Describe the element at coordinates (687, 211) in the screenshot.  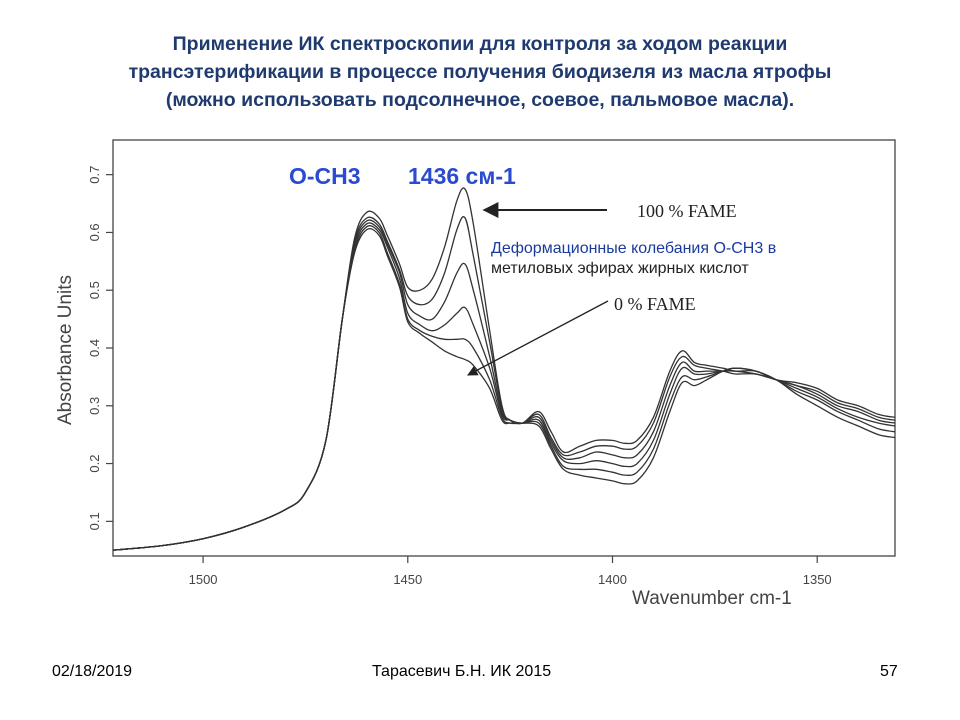
I see `annotation-100-fame: 100 % FAME` at that location.